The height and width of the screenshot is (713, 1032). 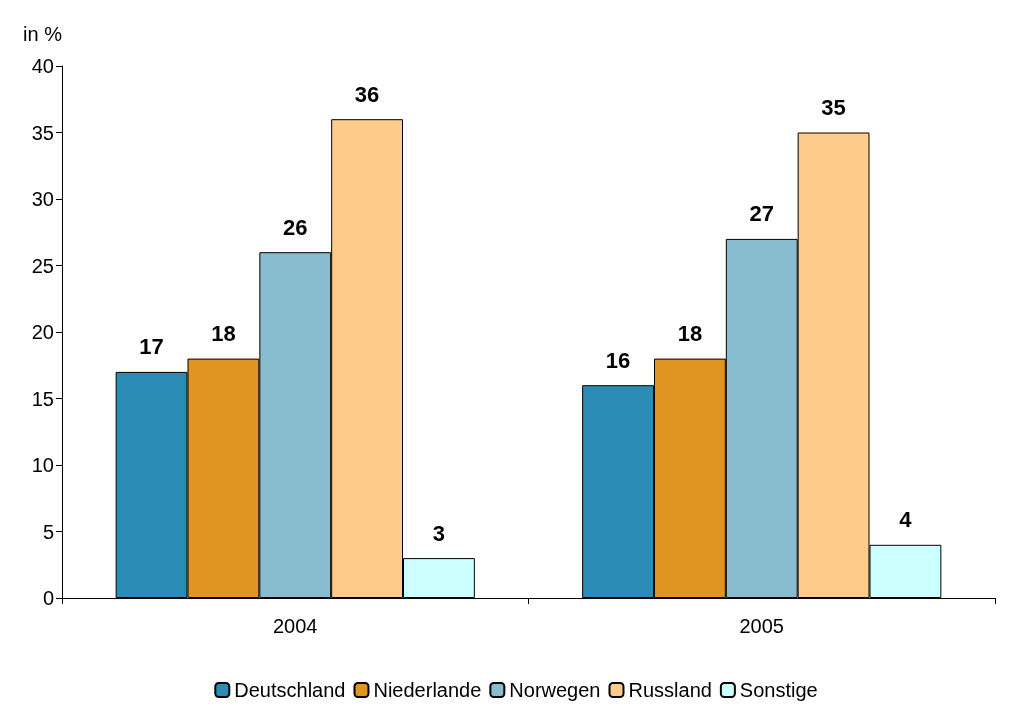 What do you see at coordinates (42, 332) in the screenshot?
I see `y-tick-label: 20` at bounding box center [42, 332].